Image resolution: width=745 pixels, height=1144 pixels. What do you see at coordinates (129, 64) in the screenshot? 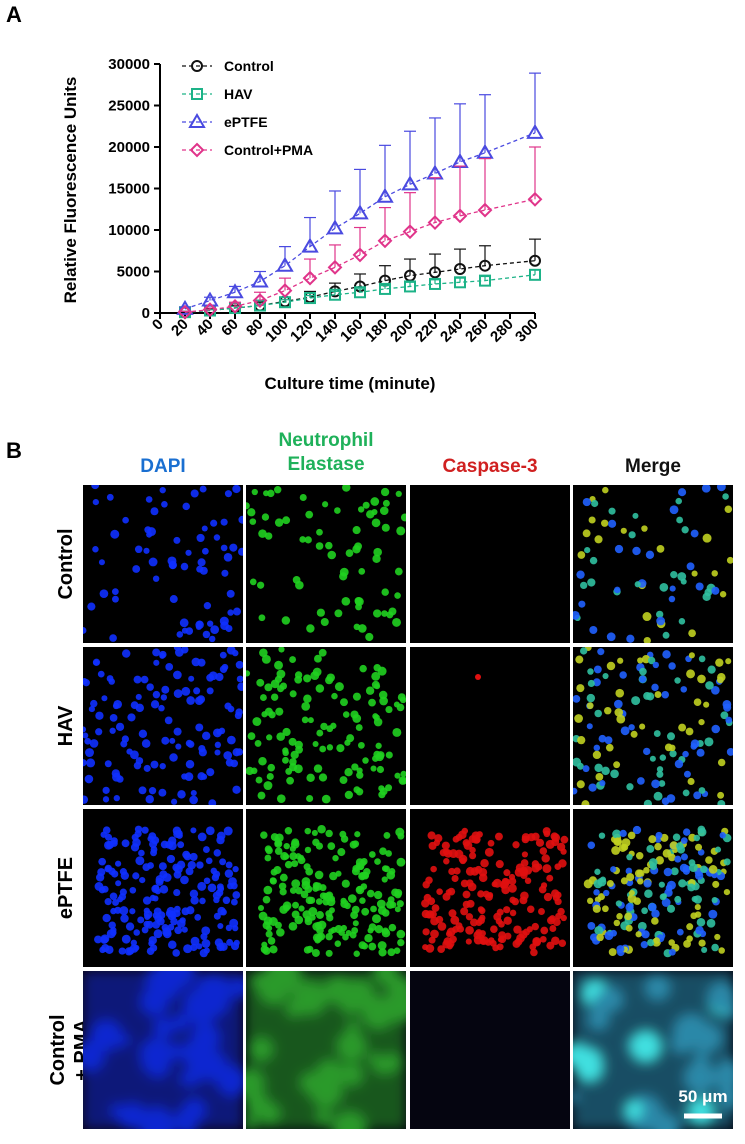
I see `y-tick-label: 30000` at bounding box center [129, 64].